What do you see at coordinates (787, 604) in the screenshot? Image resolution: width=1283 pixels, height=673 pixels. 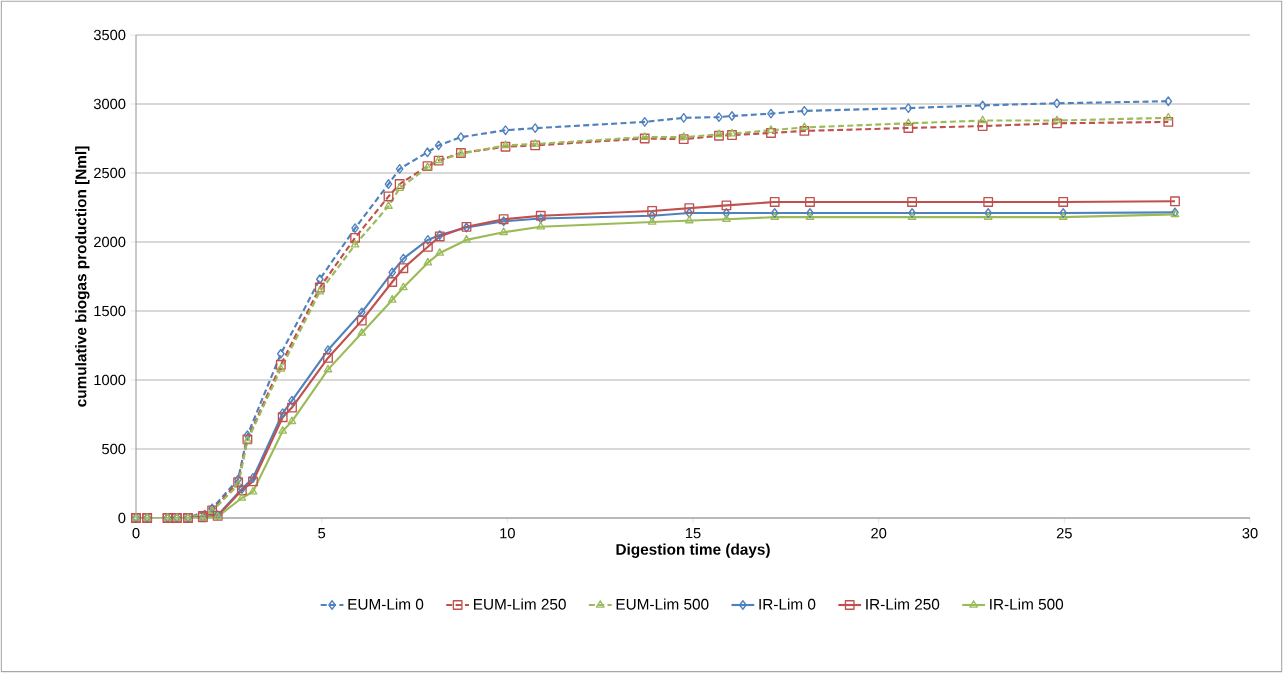 I see `legend-label: IR-Lim 0` at bounding box center [787, 604].